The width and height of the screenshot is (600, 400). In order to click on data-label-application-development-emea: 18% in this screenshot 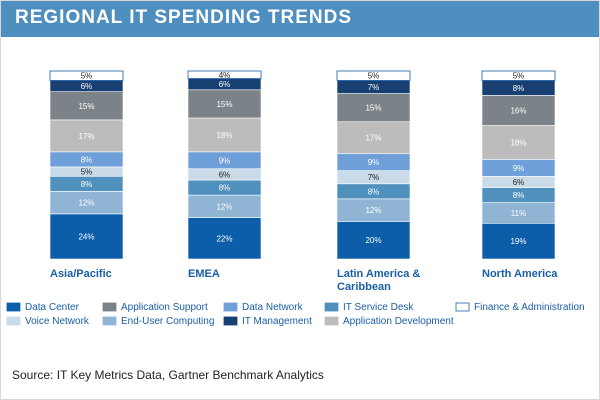, I will do `click(224, 135)`.